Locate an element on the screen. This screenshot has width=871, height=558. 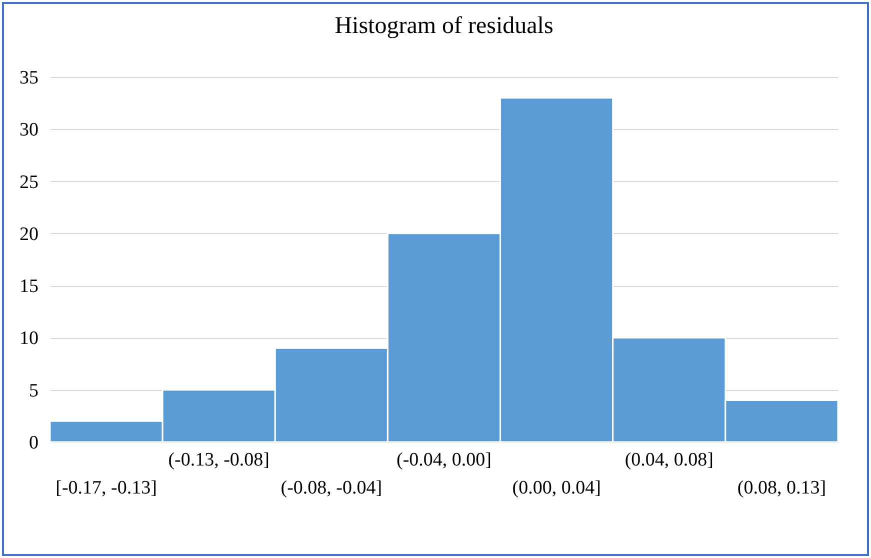
y-tick-label: 20 is located at coordinates (29, 234).